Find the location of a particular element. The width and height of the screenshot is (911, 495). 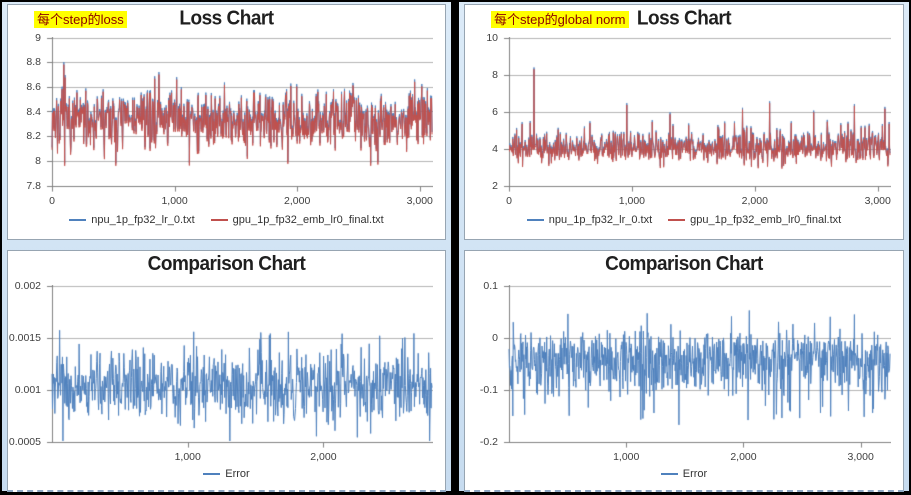

y-axis-labels: 9 8.8 8.6 8.4 8.2 8 7.8 is located at coordinates (26, 112).